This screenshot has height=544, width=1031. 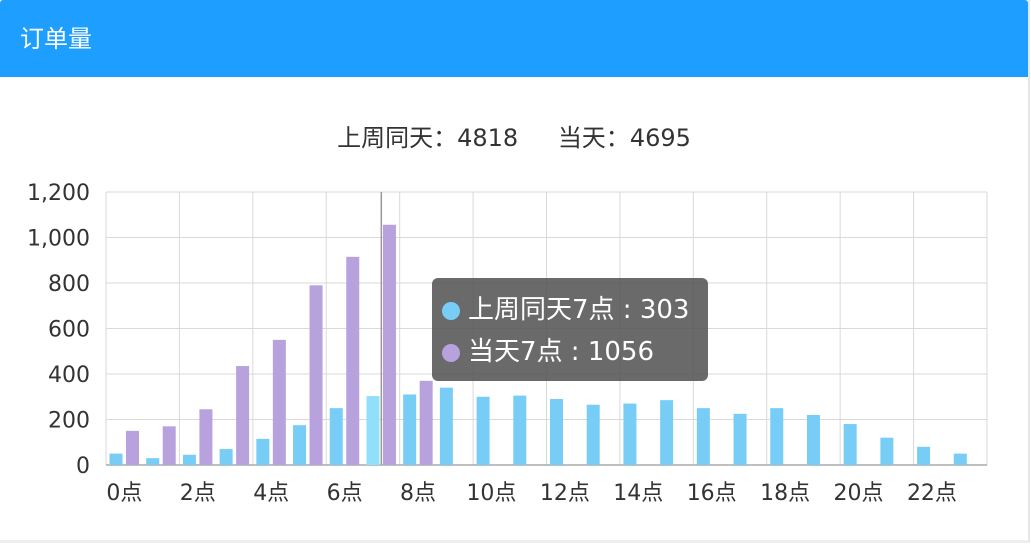 I want to click on x-tick-label: 22点, so click(x=932, y=493).